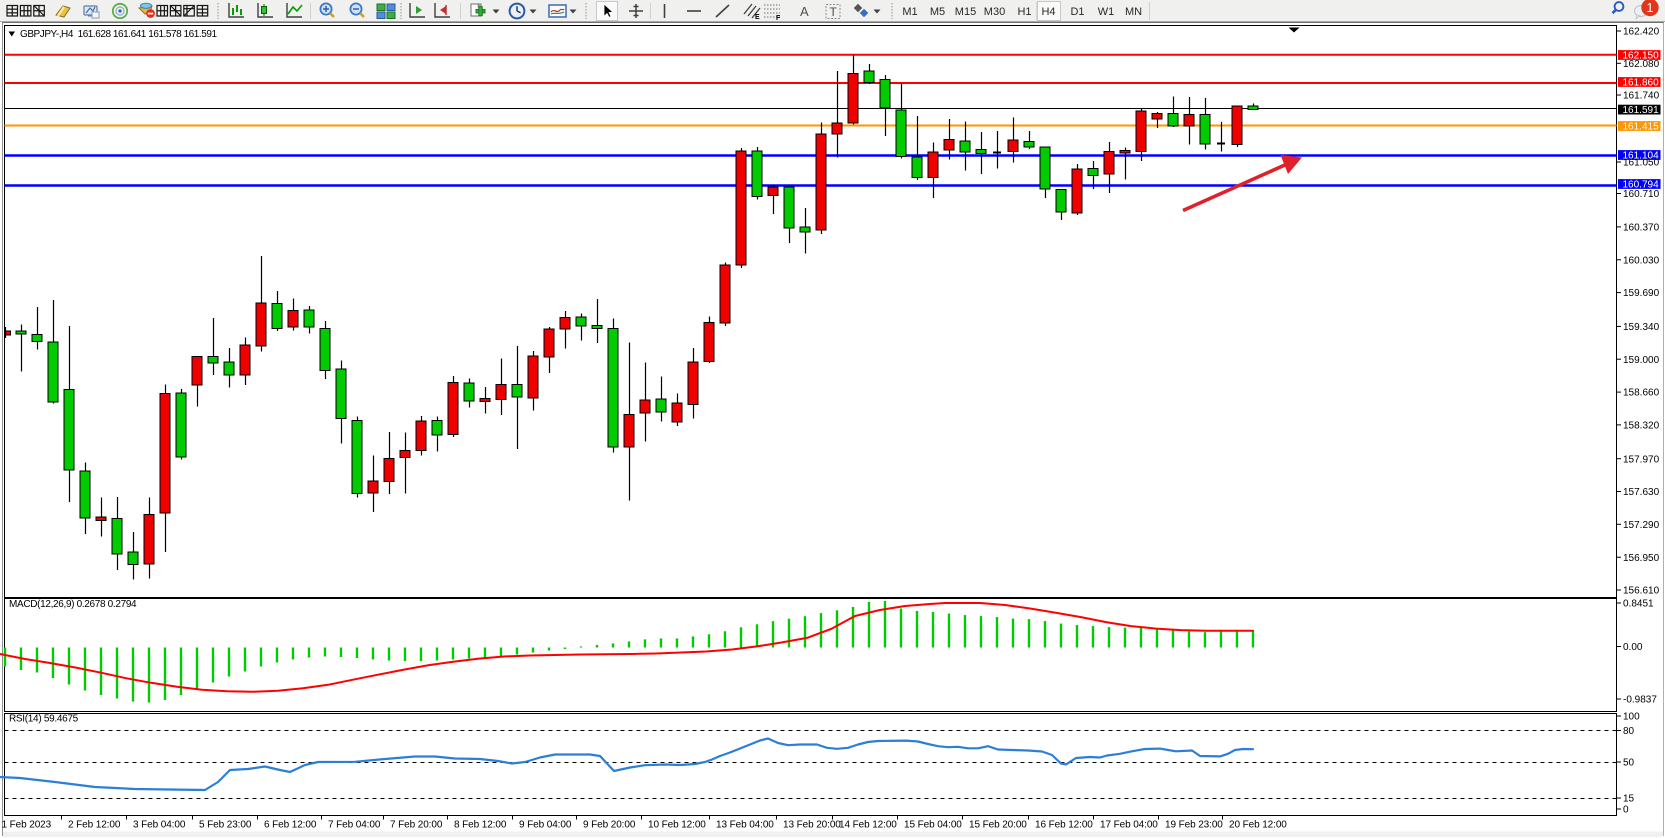 Image resolution: width=1665 pixels, height=838 pixels. Describe the element at coordinates (1640, 700) in the screenshot. I see `svg-text: -0.9837` at that location.